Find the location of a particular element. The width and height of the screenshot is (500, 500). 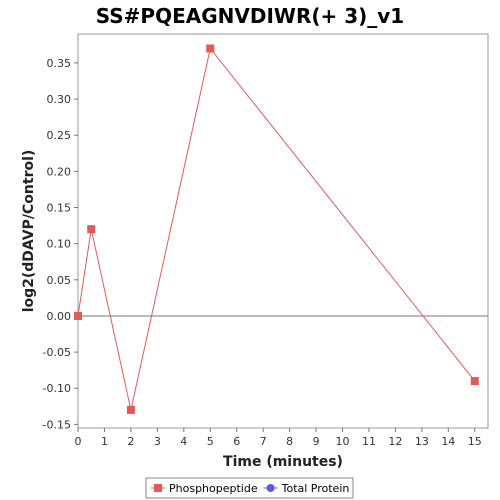

x-tick-label: 5 is located at coordinates (210, 441).